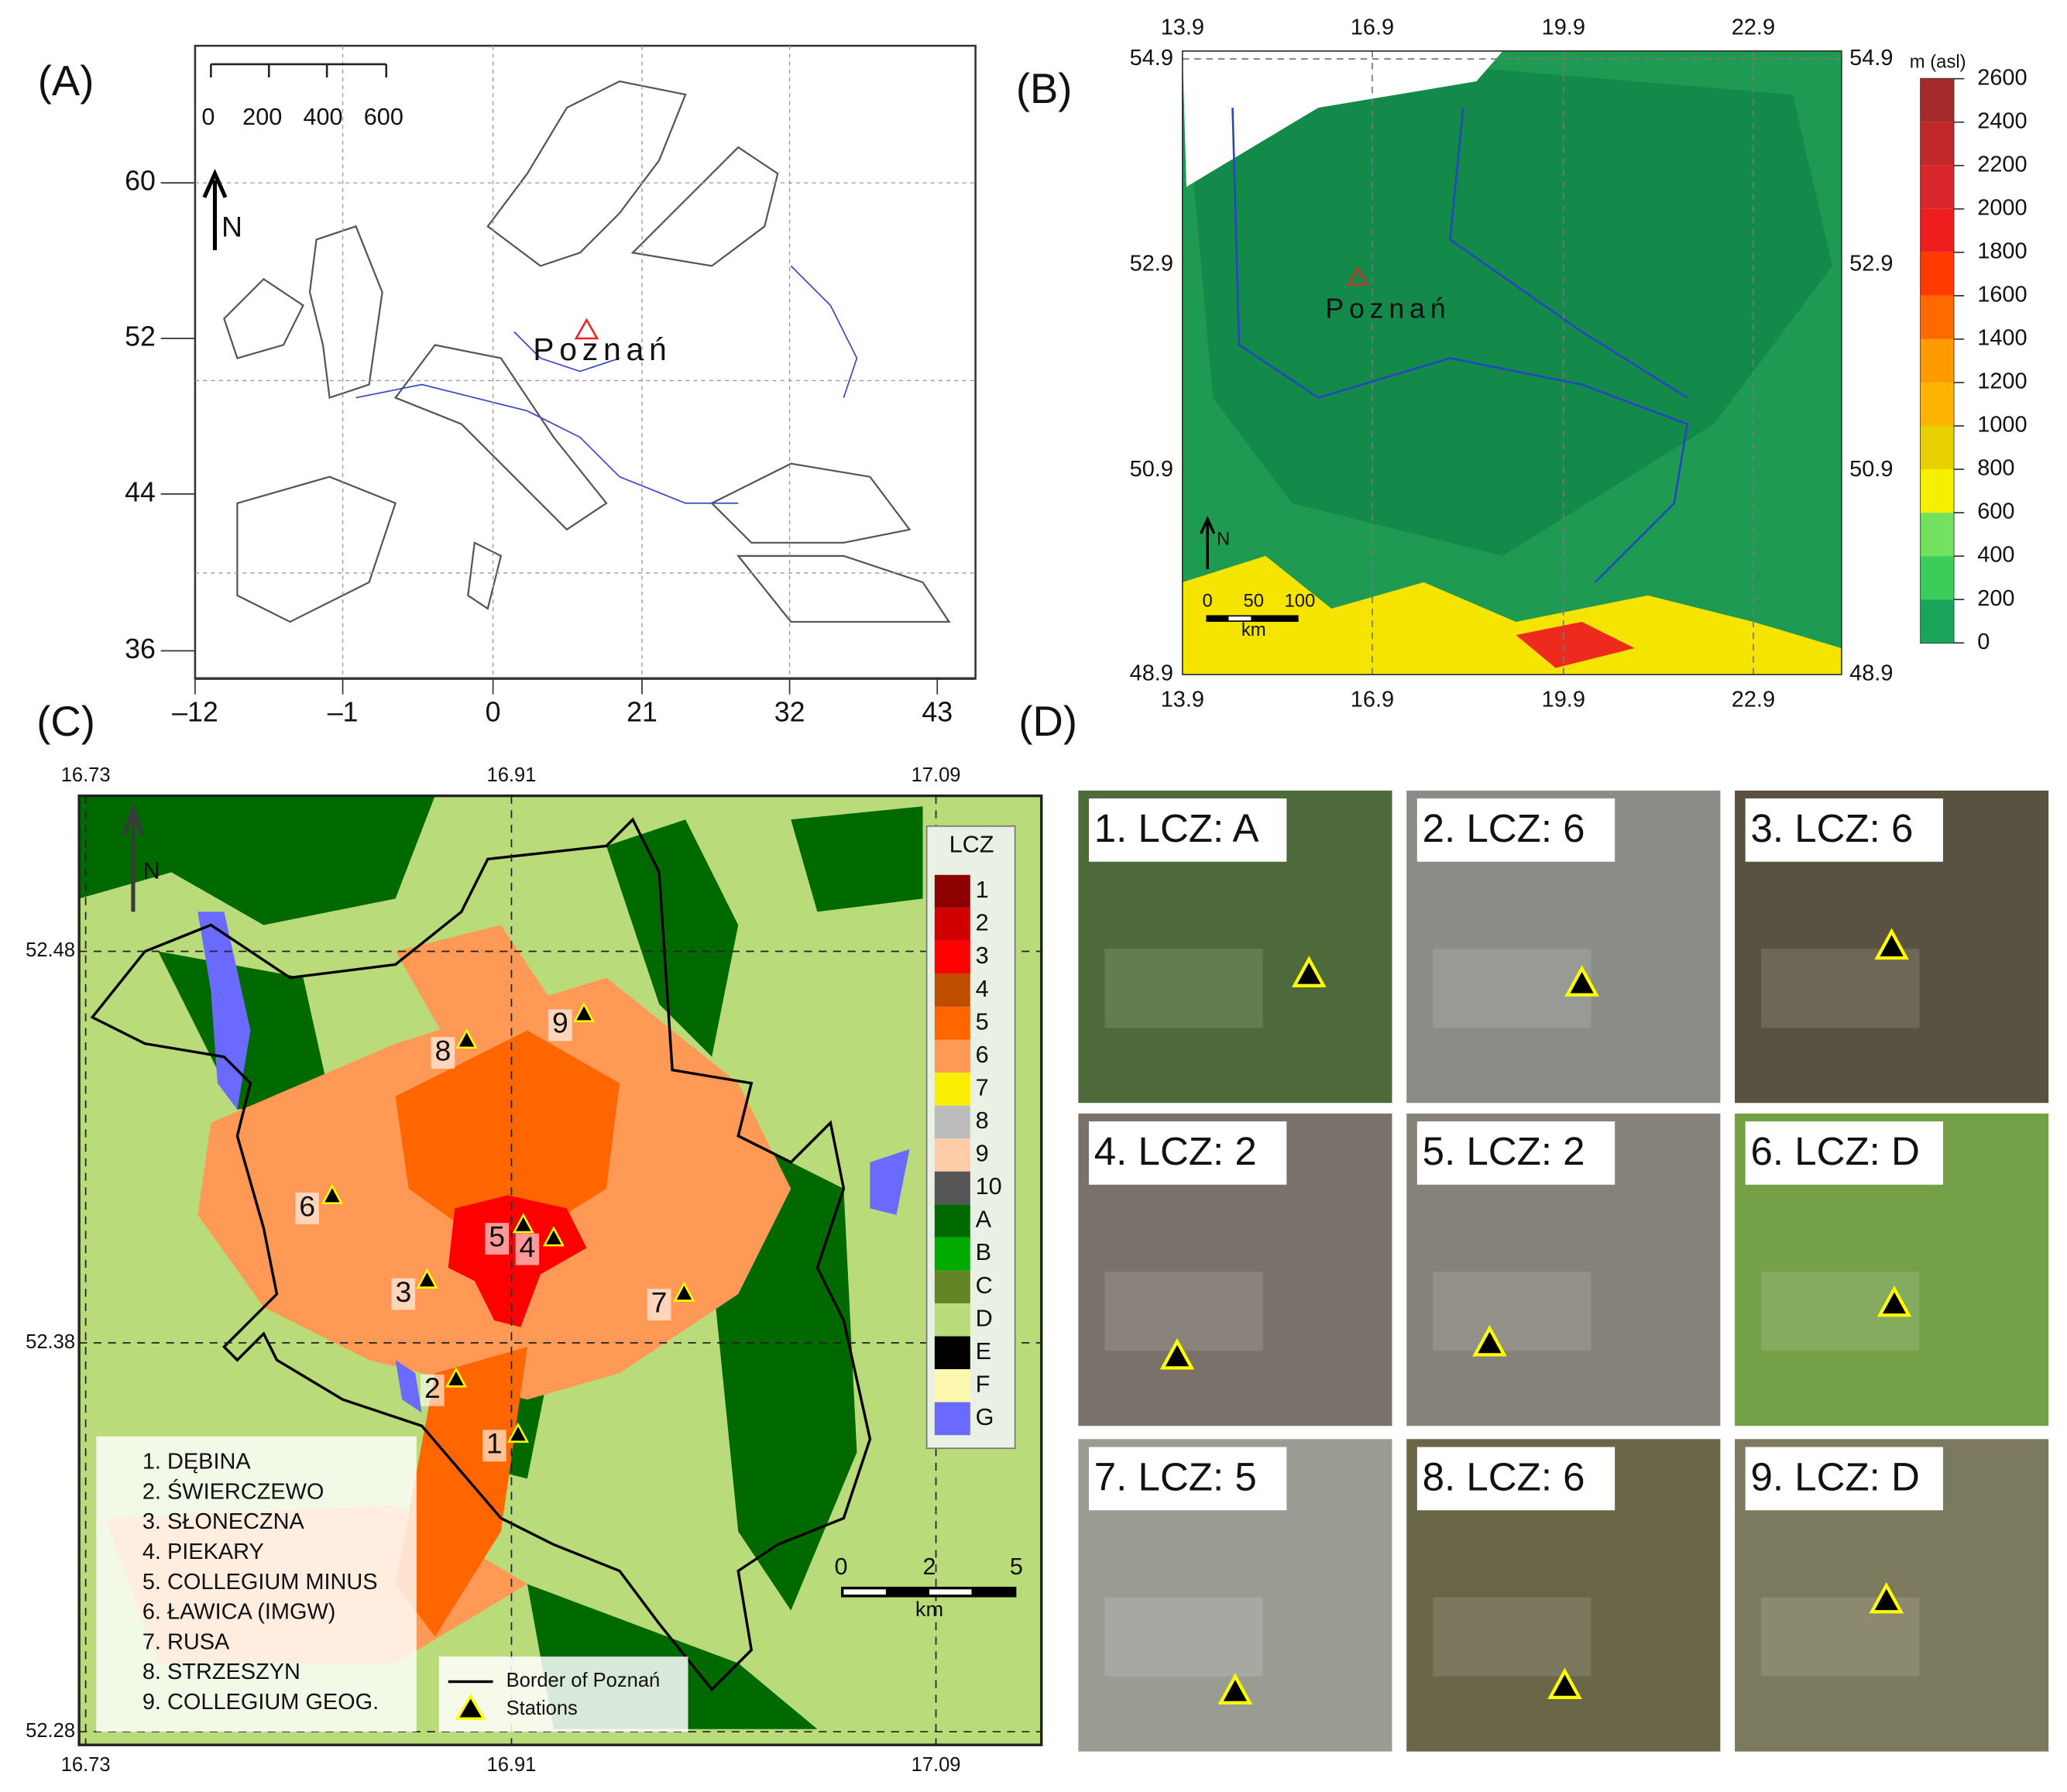  Describe the element at coordinates (1175, 1151) in the screenshot. I see `photo-caption: 4. LCZ: 2` at that location.